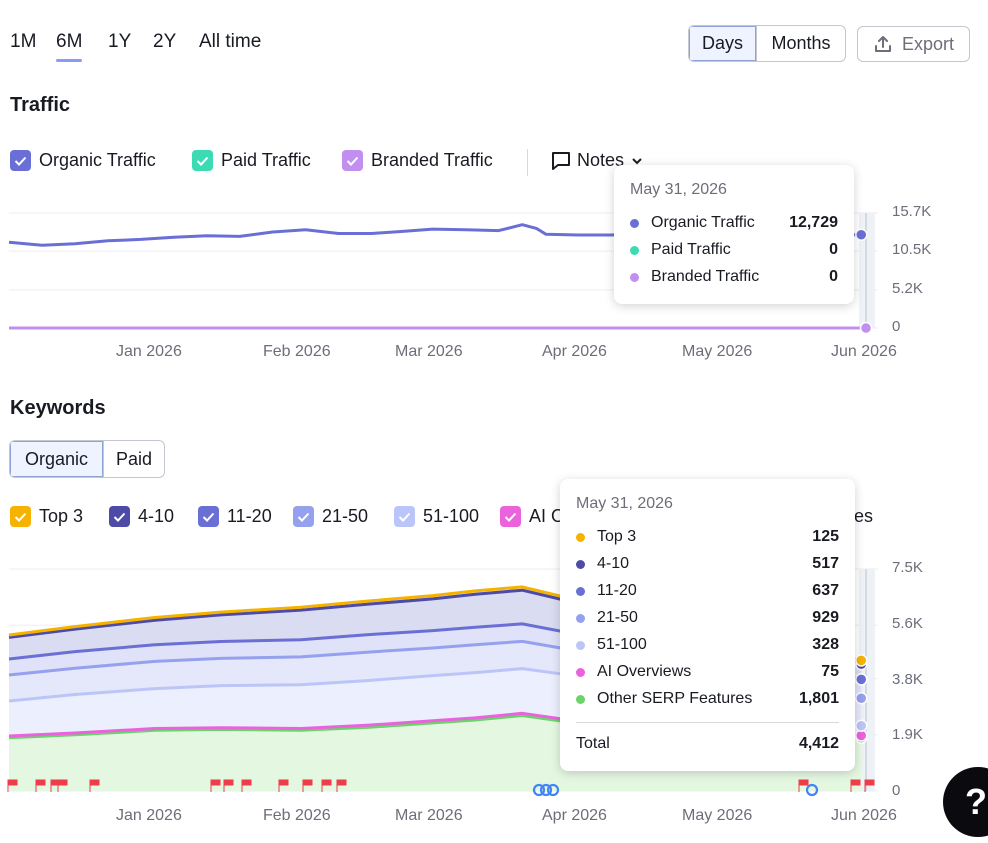  I want to click on tooltip-row: Organic Traffic 12,729, so click(734, 223).